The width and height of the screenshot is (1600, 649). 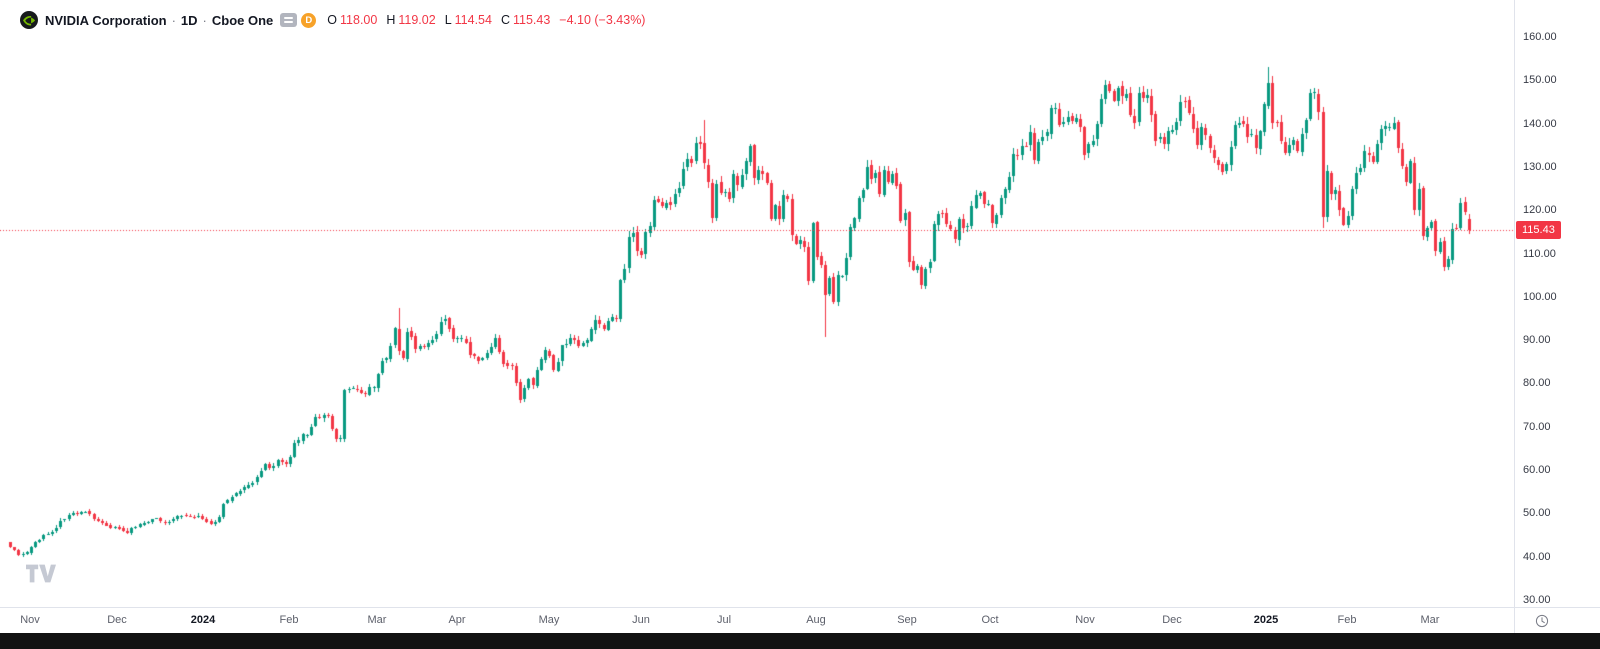 I want to click on price-axis-label: 50.00, so click(x=1537, y=513).